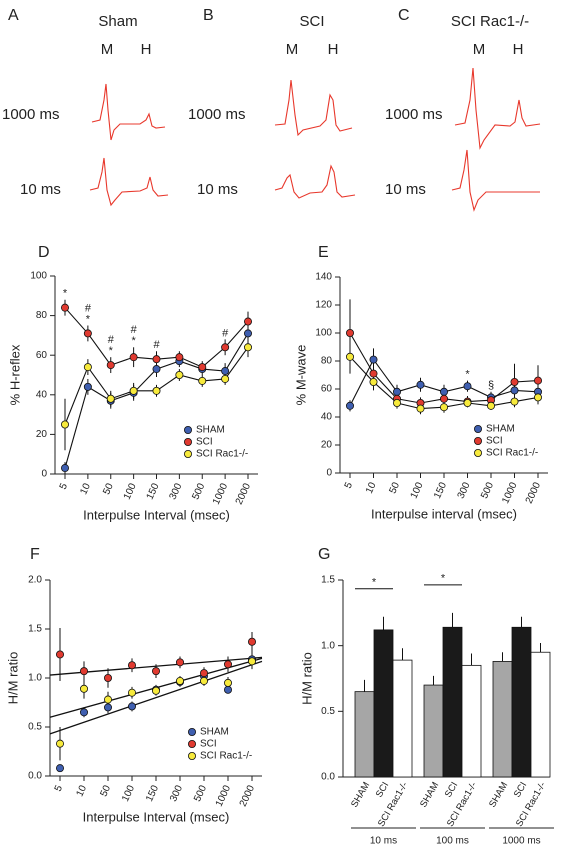  Describe the element at coordinates (417, 490) in the screenshot. I see `x-tick-label: 100` at that location.